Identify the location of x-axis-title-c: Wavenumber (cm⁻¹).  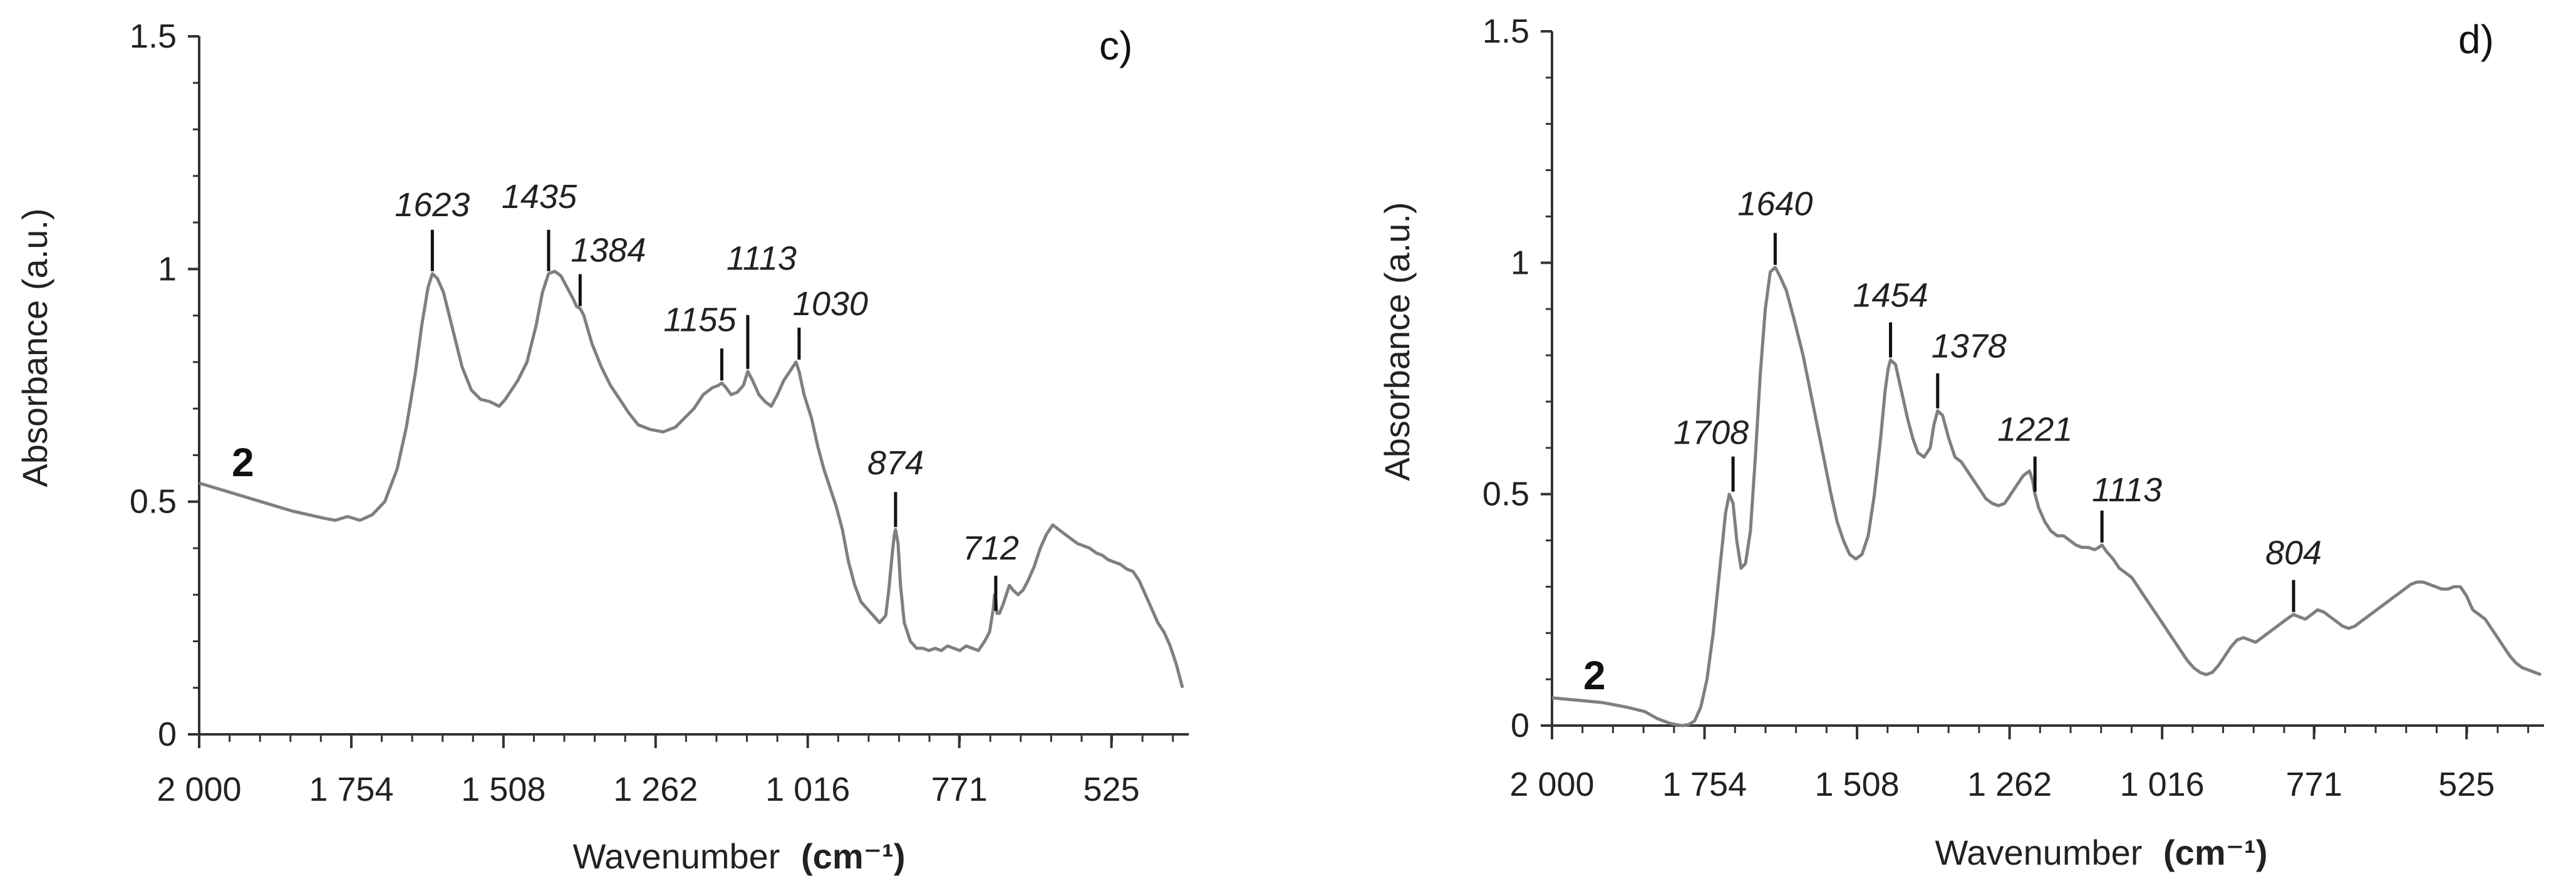
(739, 856).